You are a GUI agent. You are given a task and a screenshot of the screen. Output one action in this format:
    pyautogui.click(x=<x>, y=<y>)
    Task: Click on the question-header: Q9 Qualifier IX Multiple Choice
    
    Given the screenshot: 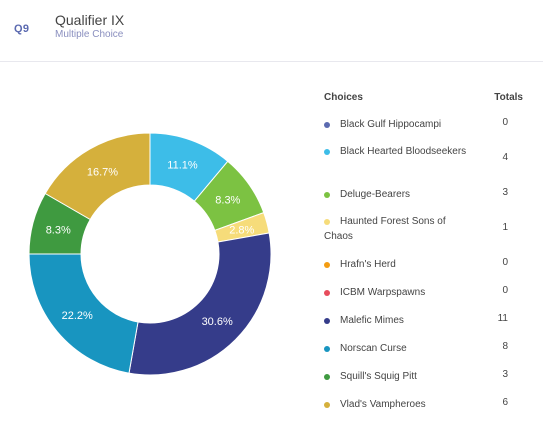 What is the action you would take?
    pyautogui.click(x=271, y=31)
    